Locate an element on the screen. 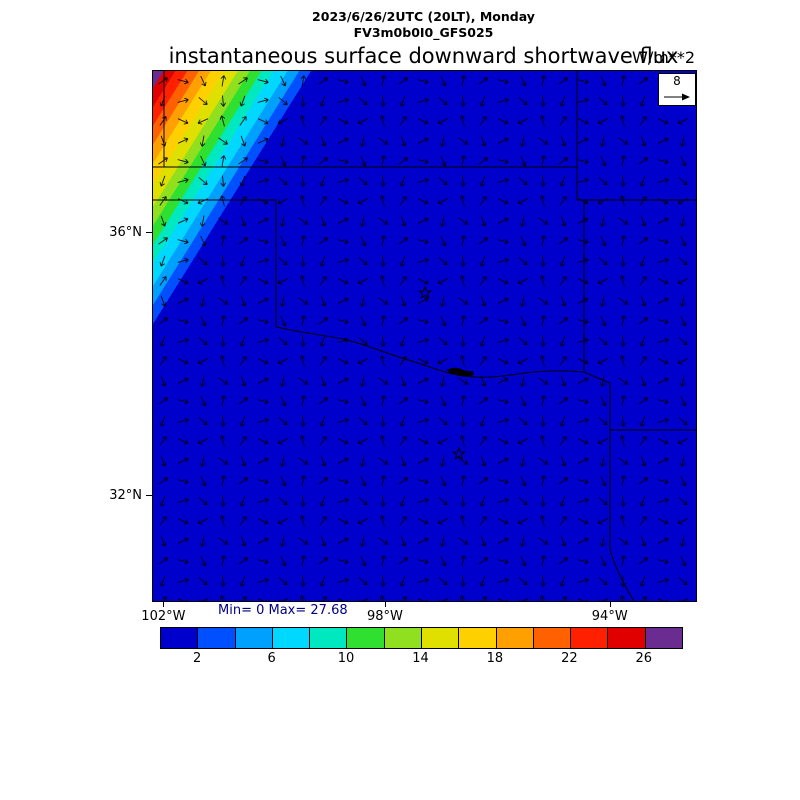 This screenshot has height=800, width=800. colorbar-tick-labels: 2 6 10 14 18 22 26 is located at coordinates (420, 659).